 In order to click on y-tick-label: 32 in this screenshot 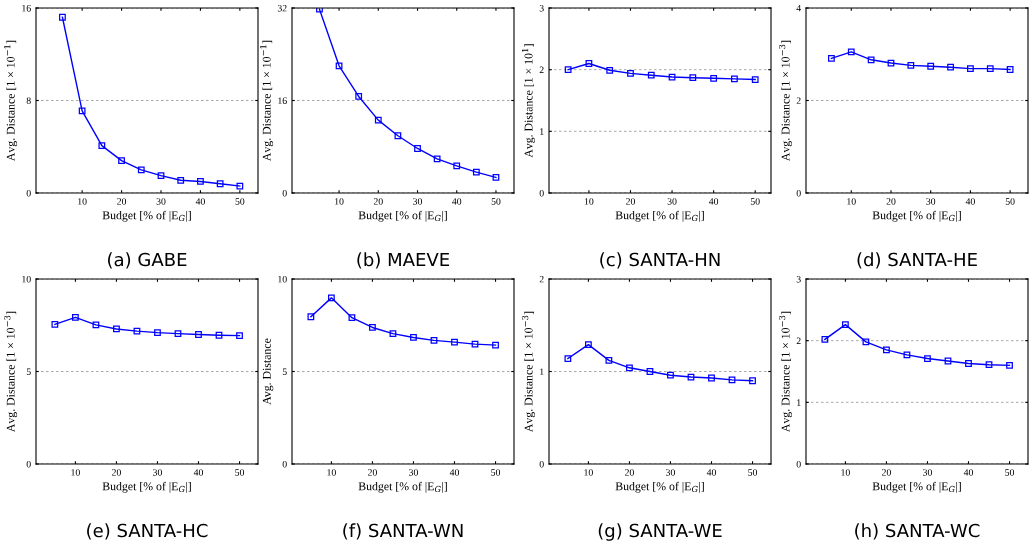, I will do `click(282, 8)`.